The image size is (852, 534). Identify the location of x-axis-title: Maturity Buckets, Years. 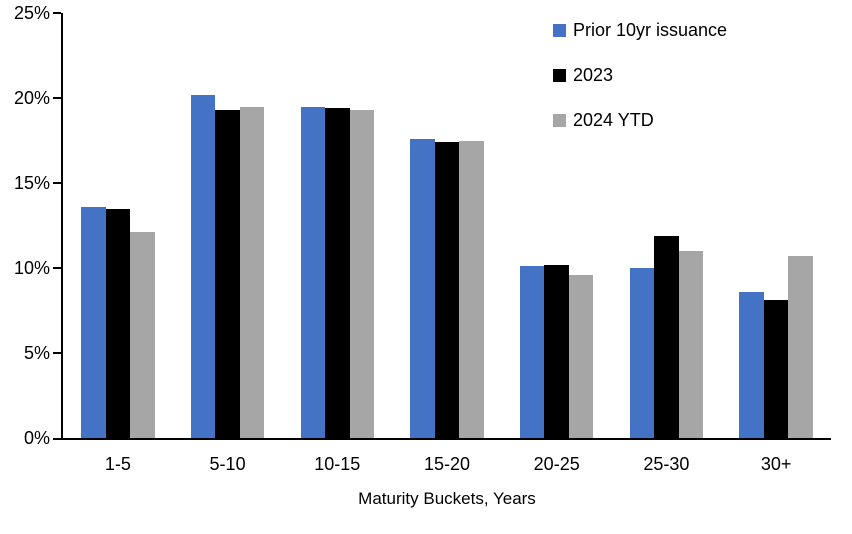
(447, 498).